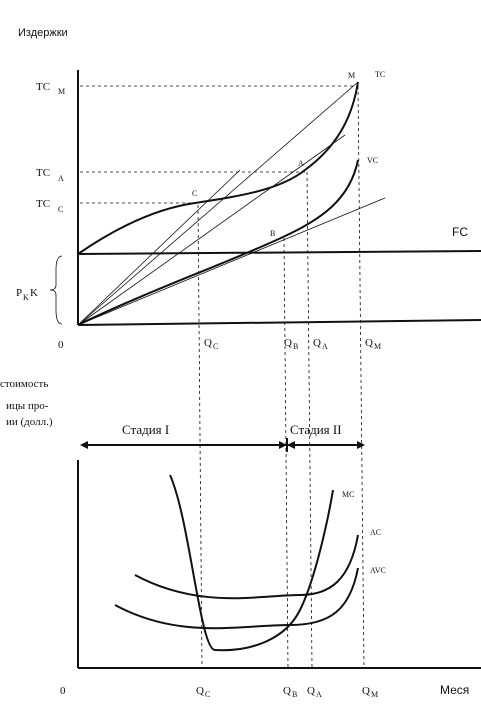  What do you see at coordinates (29, 422) in the screenshot?
I see `y-axis-label: ии (долл.)` at bounding box center [29, 422].